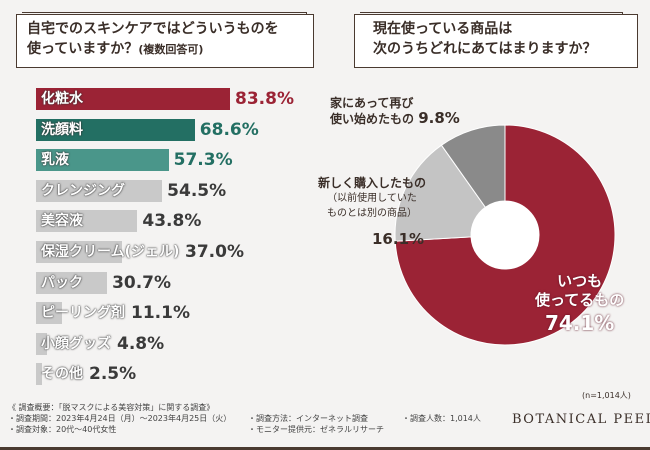  Describe the element at coordinates (172, 221) in the screenshot. I see `bar-value-label: 43.8%` at that location.